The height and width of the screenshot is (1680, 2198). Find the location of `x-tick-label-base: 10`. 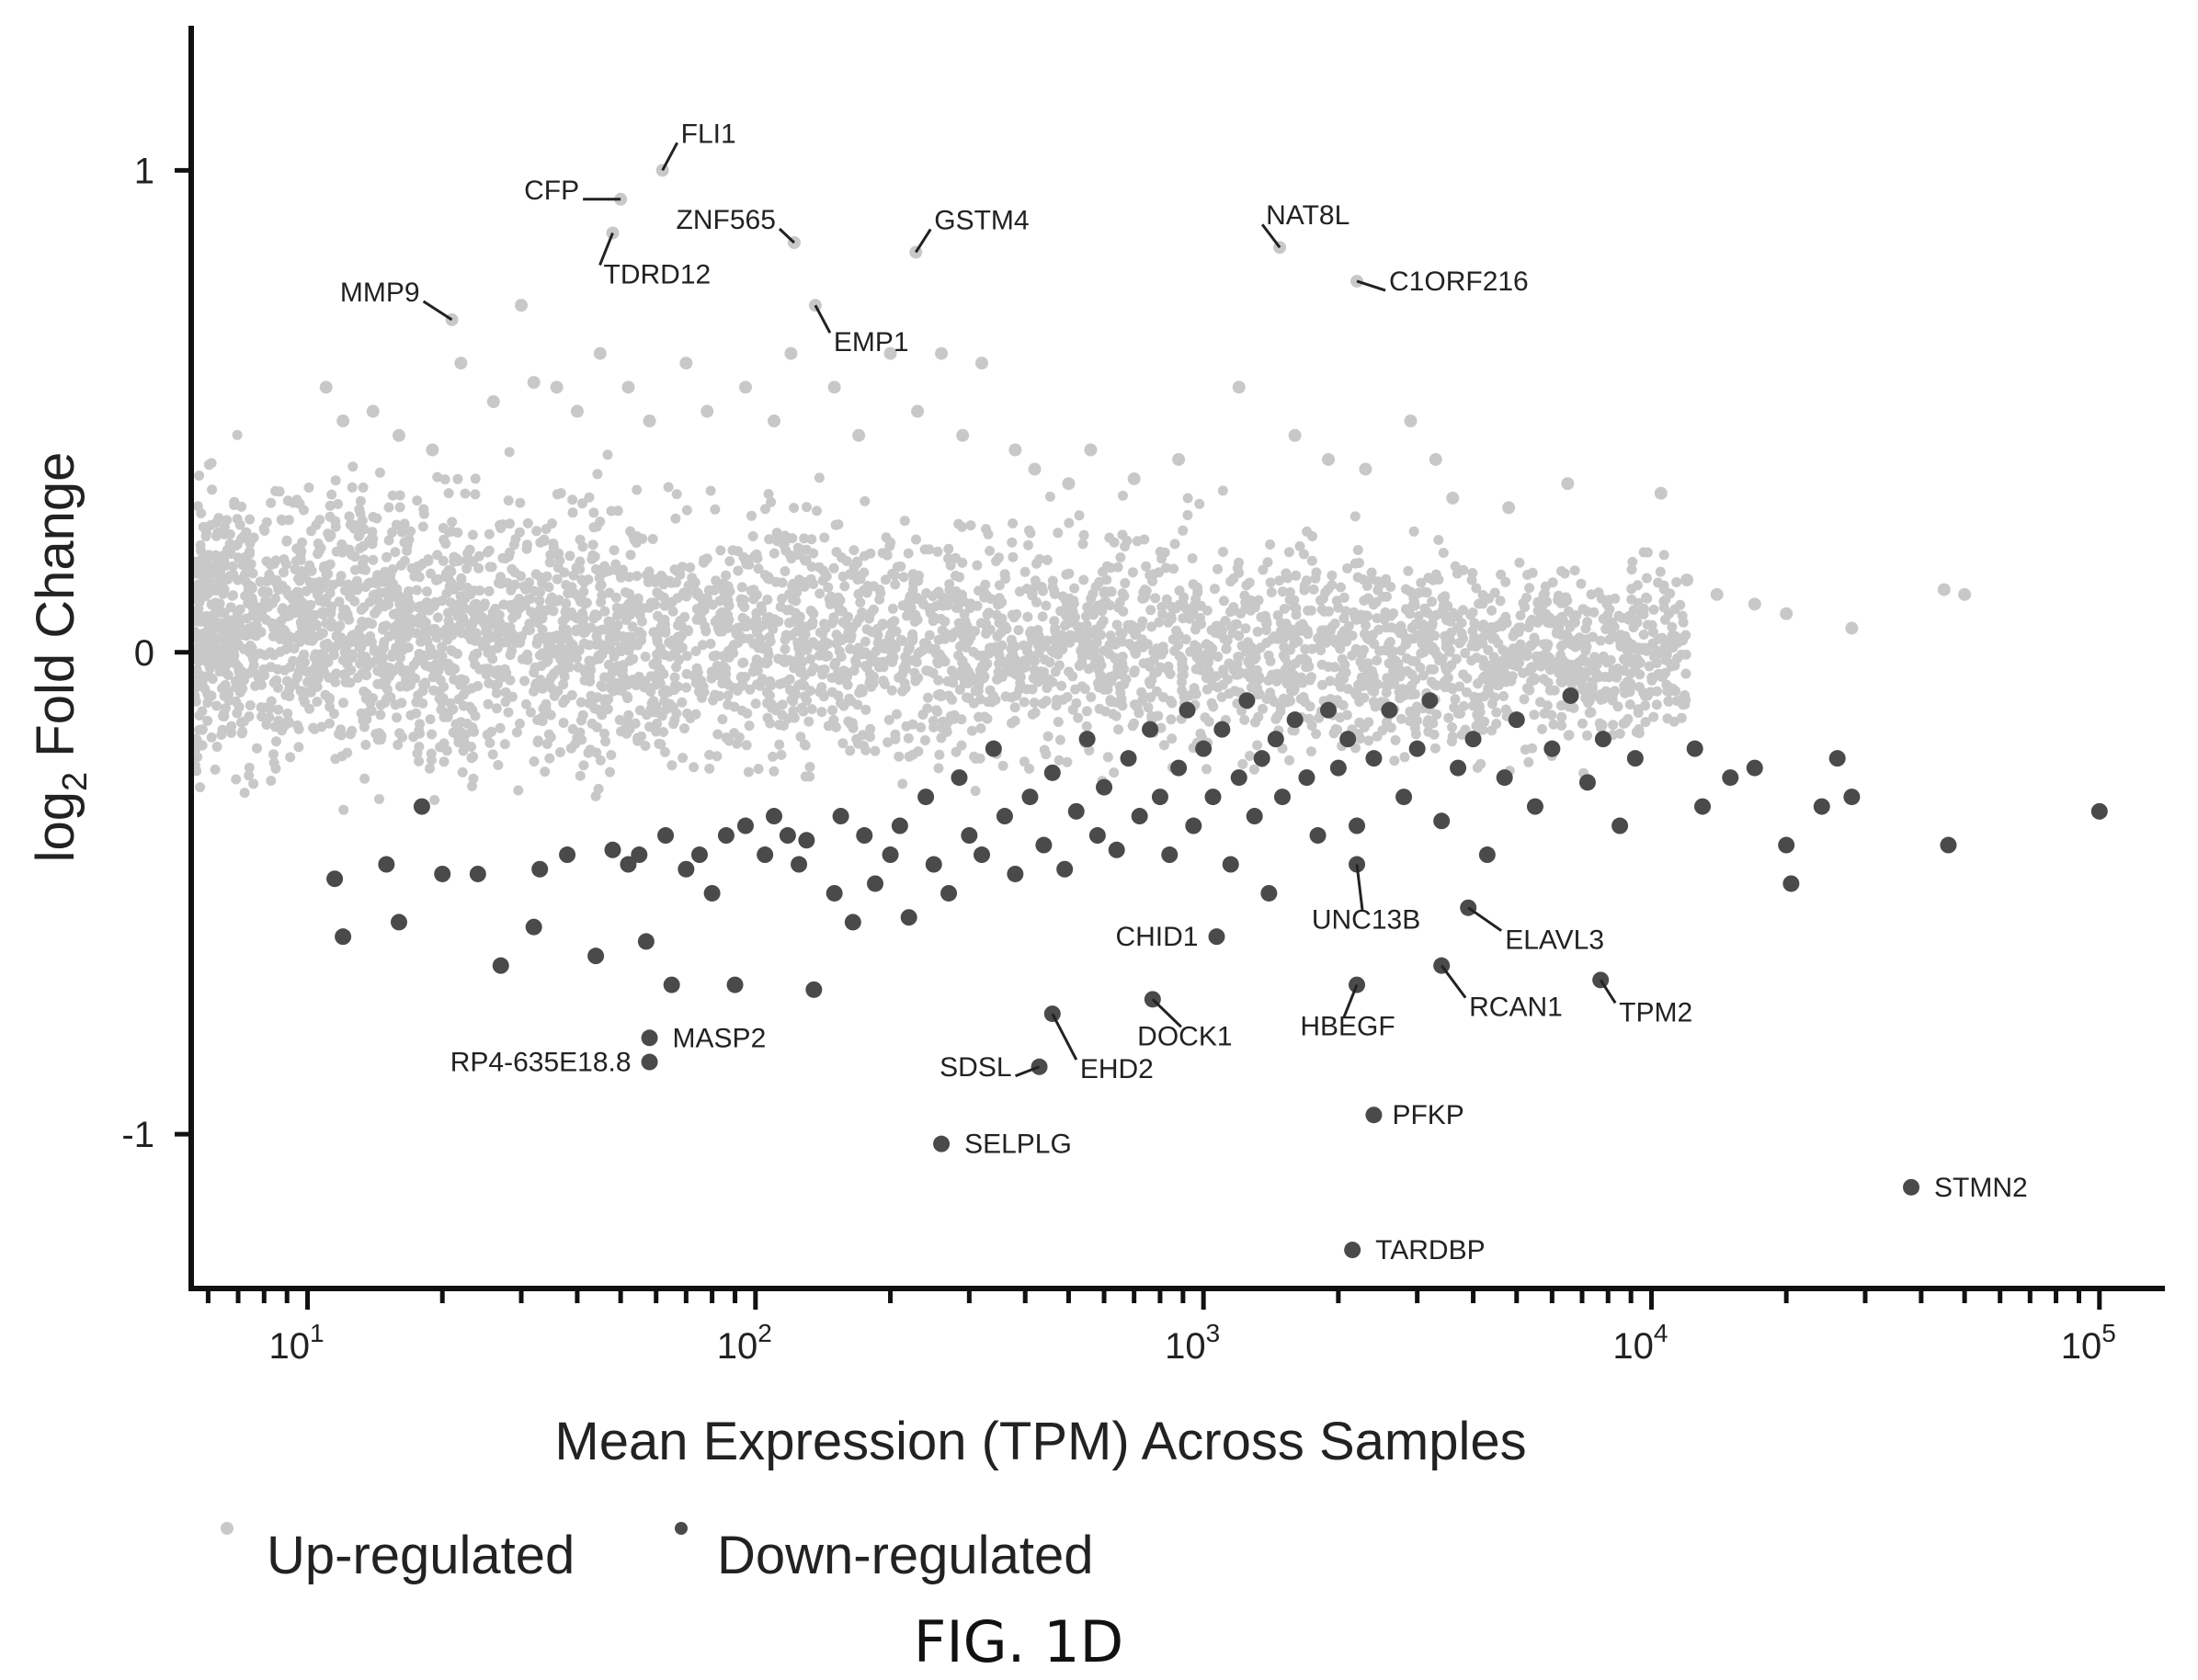

x-tick-label-base: 10 is located at coordinates (1185, 1346).